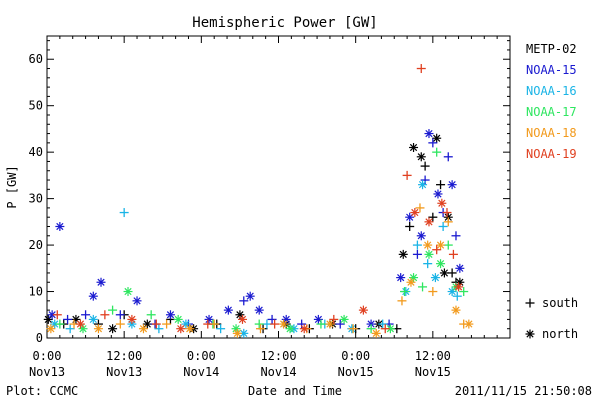 Image resolution: width=600 pixels, height=400 pixels. Describe the element at coordinates (36, 59) in the screenshot. I see `y-tick-label: 60` at that location.